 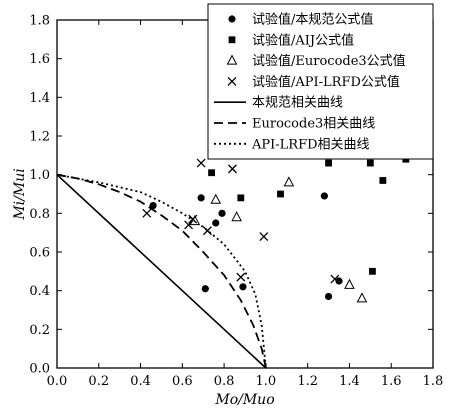 I want to click on x-tick-label: 0.2, so click(x=98, y=381).